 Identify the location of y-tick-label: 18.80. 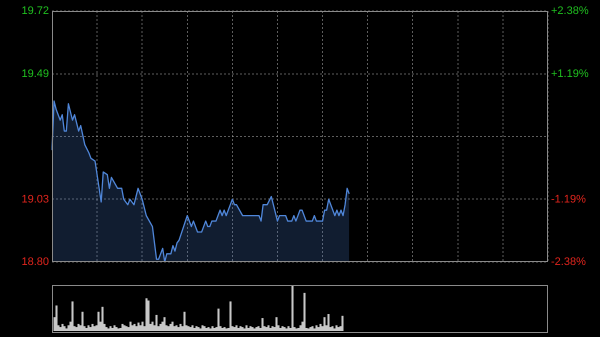
(35, 262).